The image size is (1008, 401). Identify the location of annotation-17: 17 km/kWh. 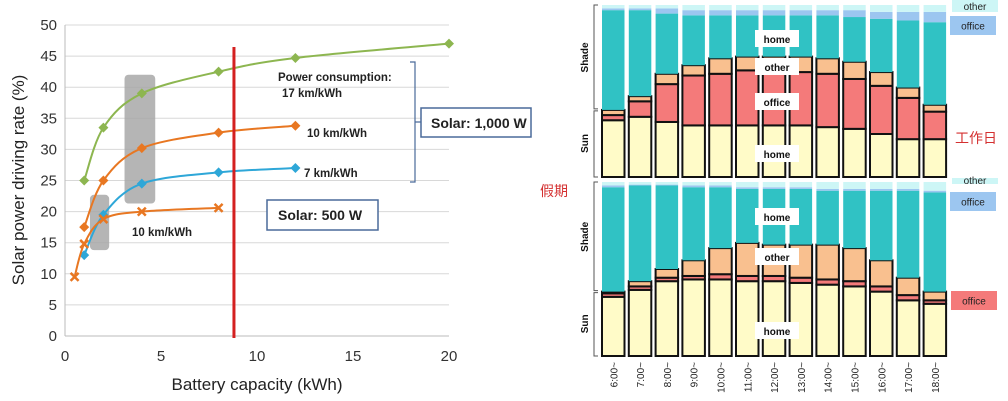
(312, 94).